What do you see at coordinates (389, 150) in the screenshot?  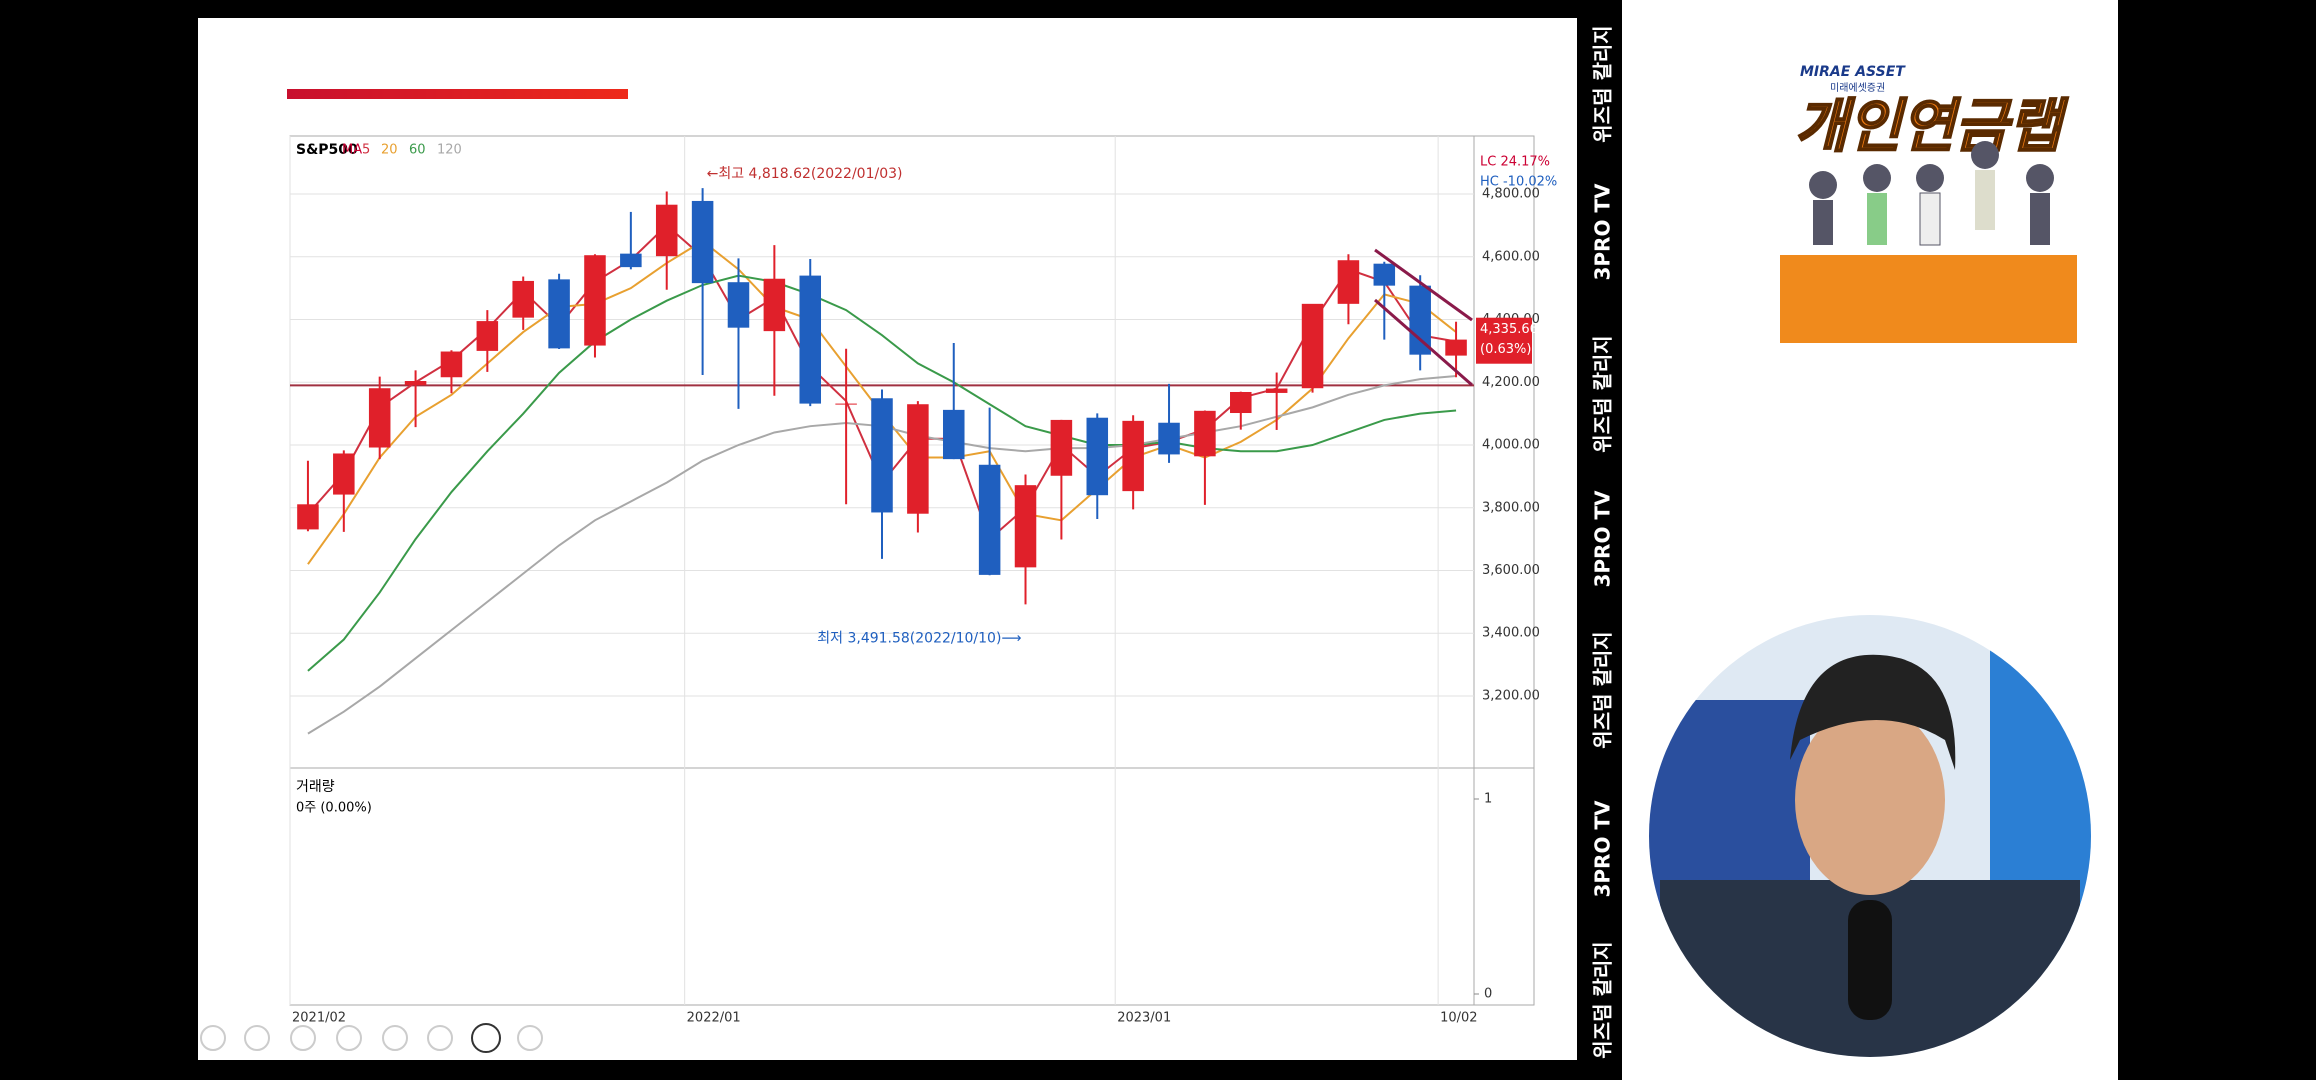 I see `legend-entry: 20` at bounding box center [389, 150].